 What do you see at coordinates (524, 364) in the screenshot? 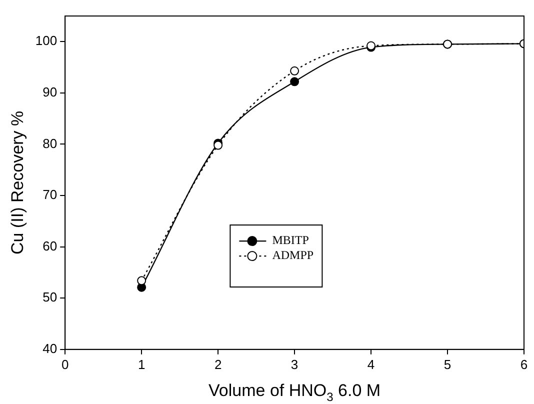
I see `x-tick-label: 6` at bounding box center [524, 364].